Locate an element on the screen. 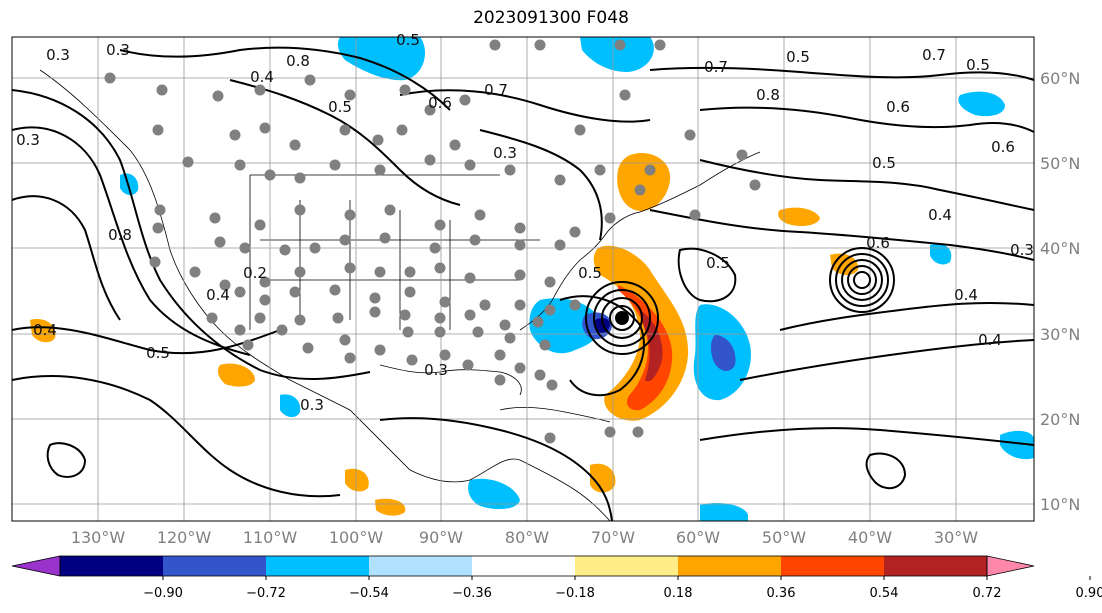 The image size is (1102, 613). lat-tick-label: 30°N is located at coordinates (1060, 334).